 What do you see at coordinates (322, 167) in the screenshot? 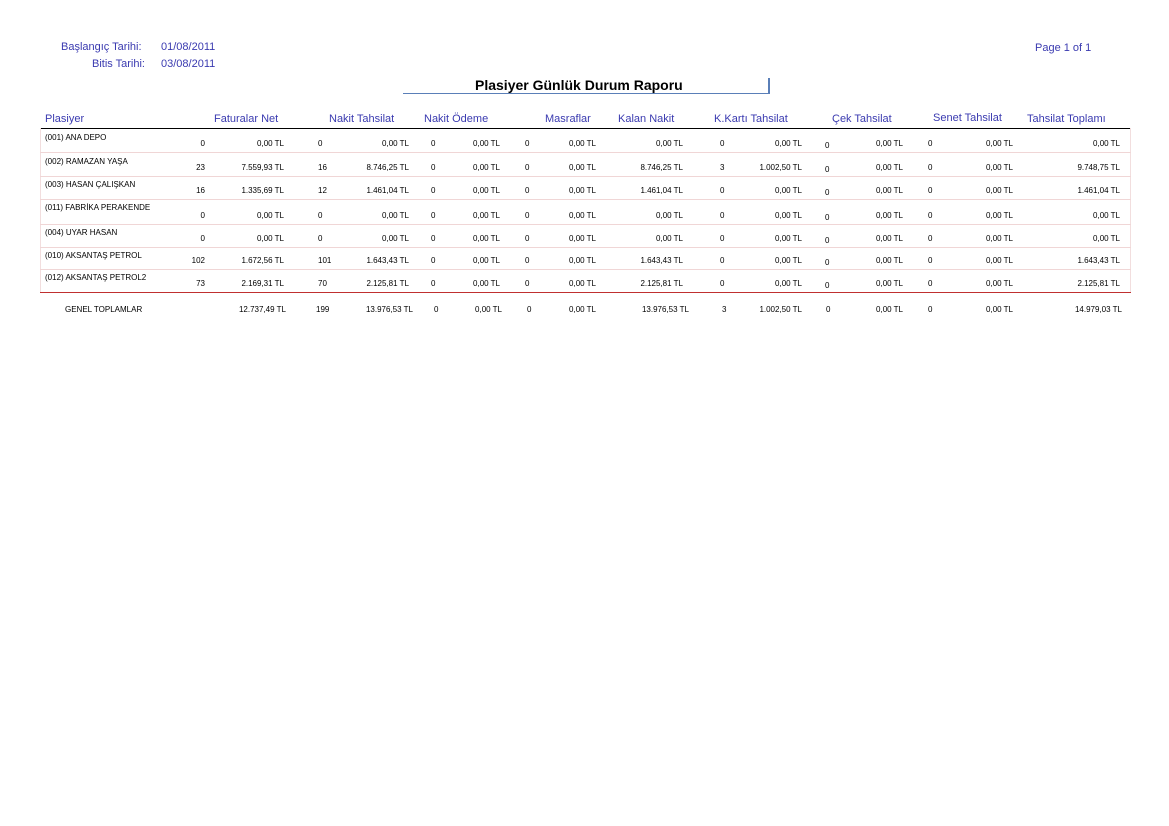
I see `nt-count: 16` at bounding box center [322, 167].